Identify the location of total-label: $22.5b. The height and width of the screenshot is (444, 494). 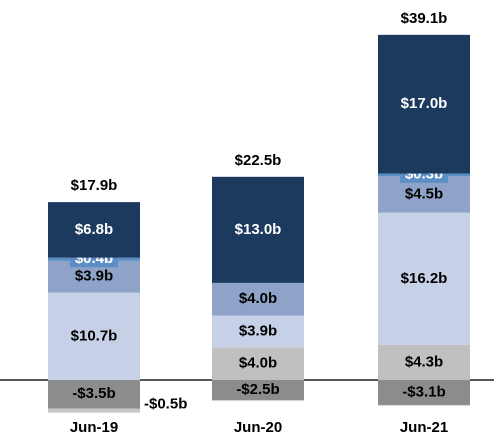
(258, 160).